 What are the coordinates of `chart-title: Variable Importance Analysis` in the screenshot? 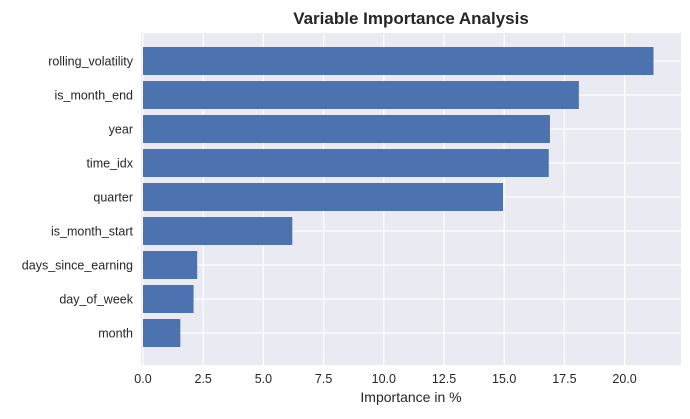 It's located at (411, 18).